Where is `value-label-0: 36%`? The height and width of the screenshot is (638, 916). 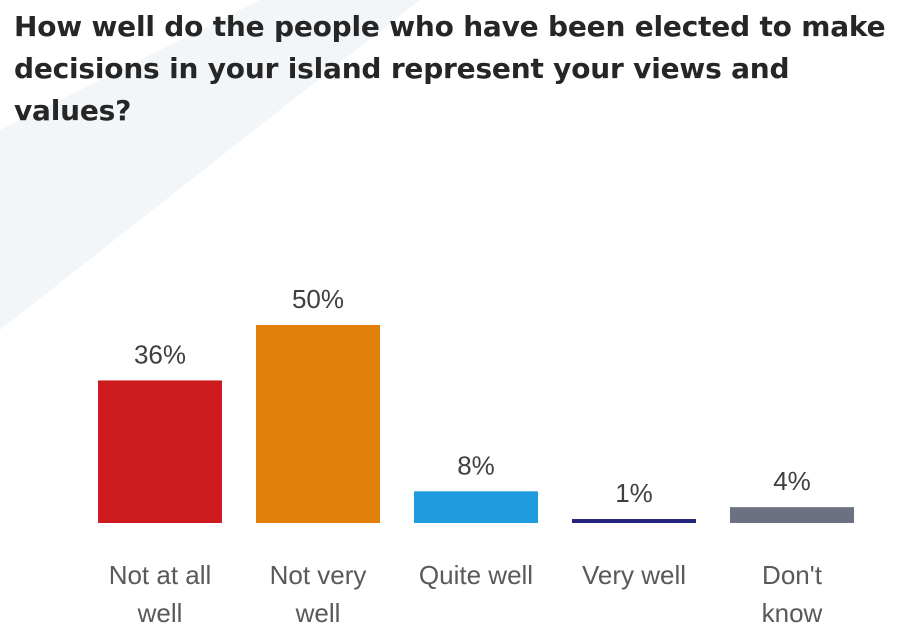
value-label-0: 36% is located at coordinates (160, 354).